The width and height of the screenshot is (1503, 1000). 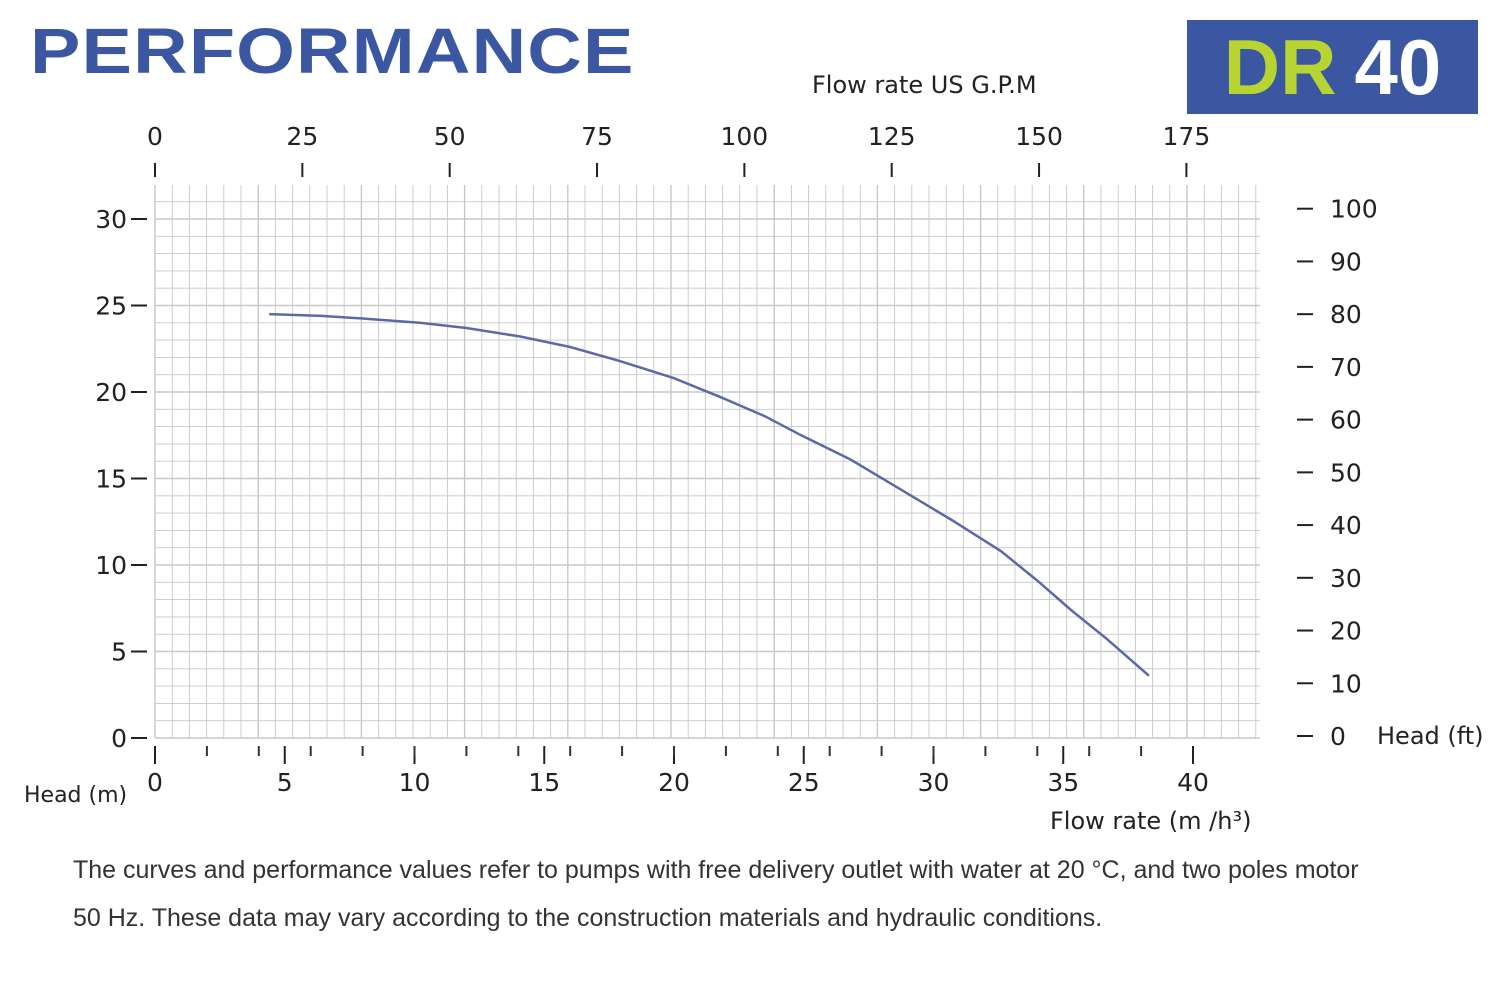 I want to click on x2-tick-label: 0, so click(x=155, y=136).